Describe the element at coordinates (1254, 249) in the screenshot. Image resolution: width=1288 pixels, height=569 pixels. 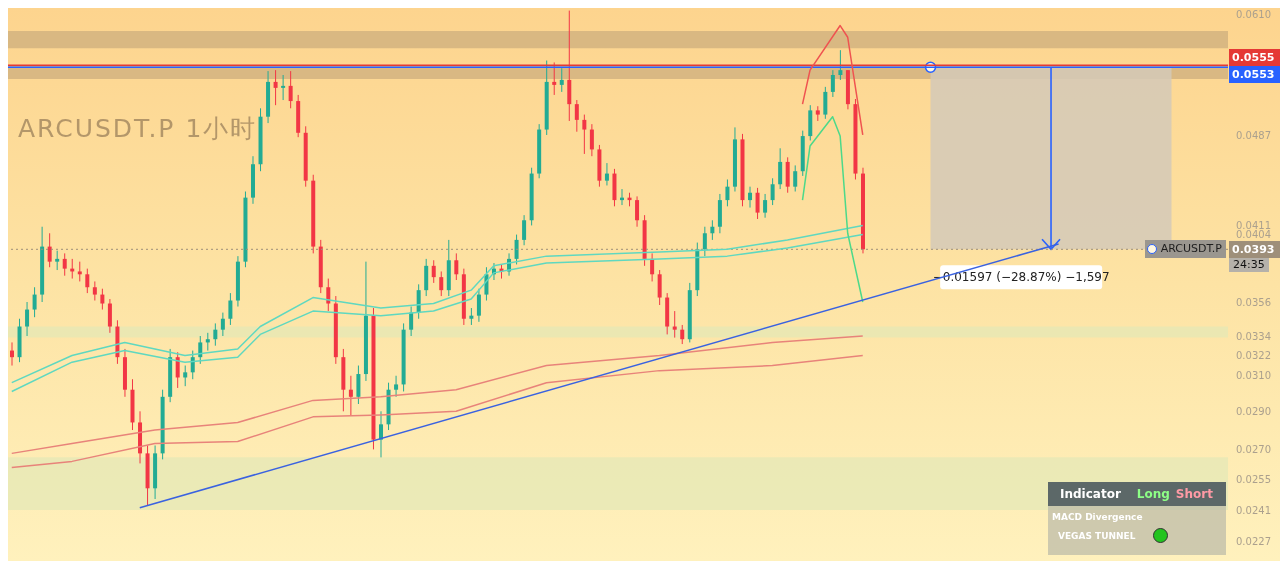
I see `ref-line-label: 0.0393` at that location.